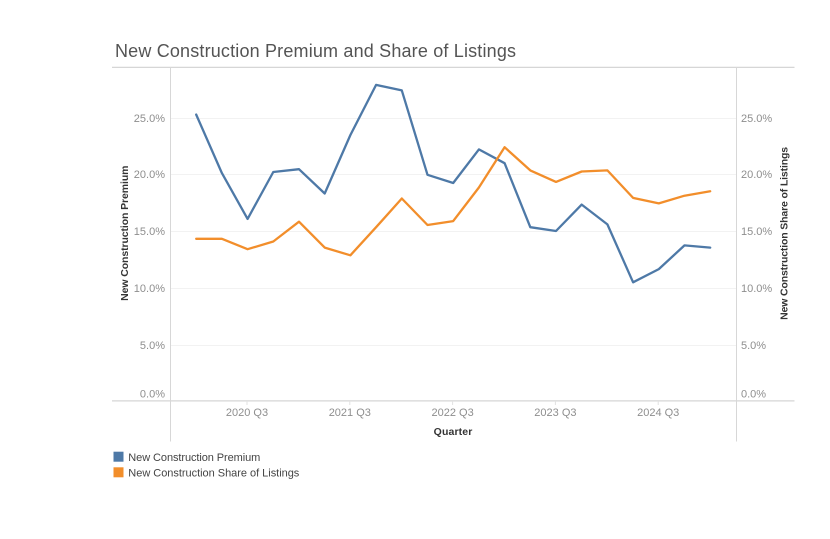 Image resolution: width=830 pixels, height=539 pixels. Describe the element at coordinates (247, 413) in the screenshot. I see `svg-text: 2020 Q3` at that location.